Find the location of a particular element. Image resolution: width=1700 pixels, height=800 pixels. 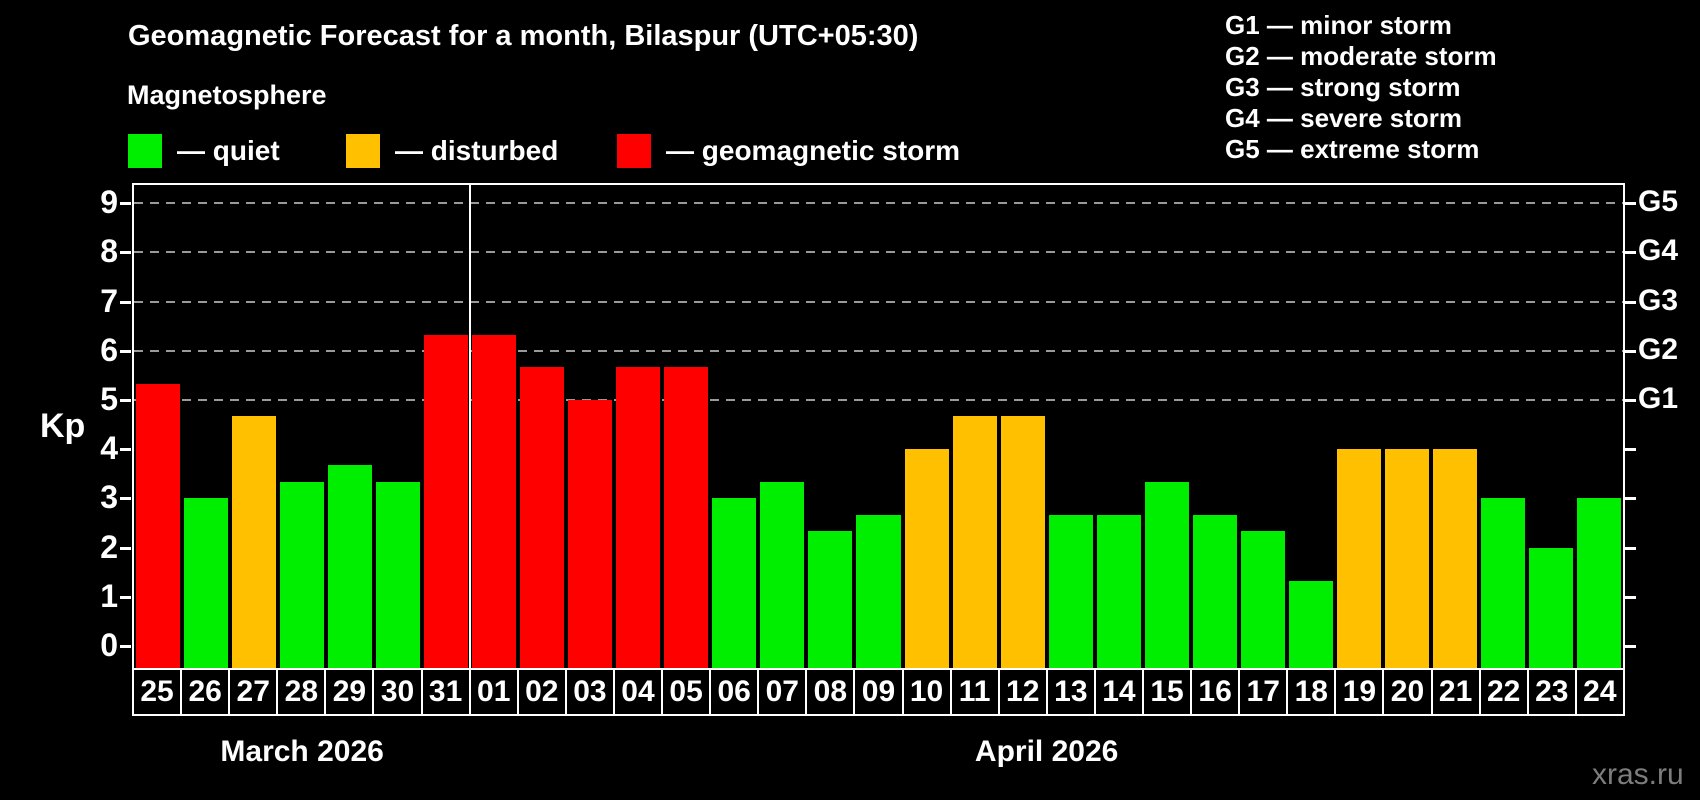

g-scale-tick-label-G5: G5 is located at coordinates (1658, 202).